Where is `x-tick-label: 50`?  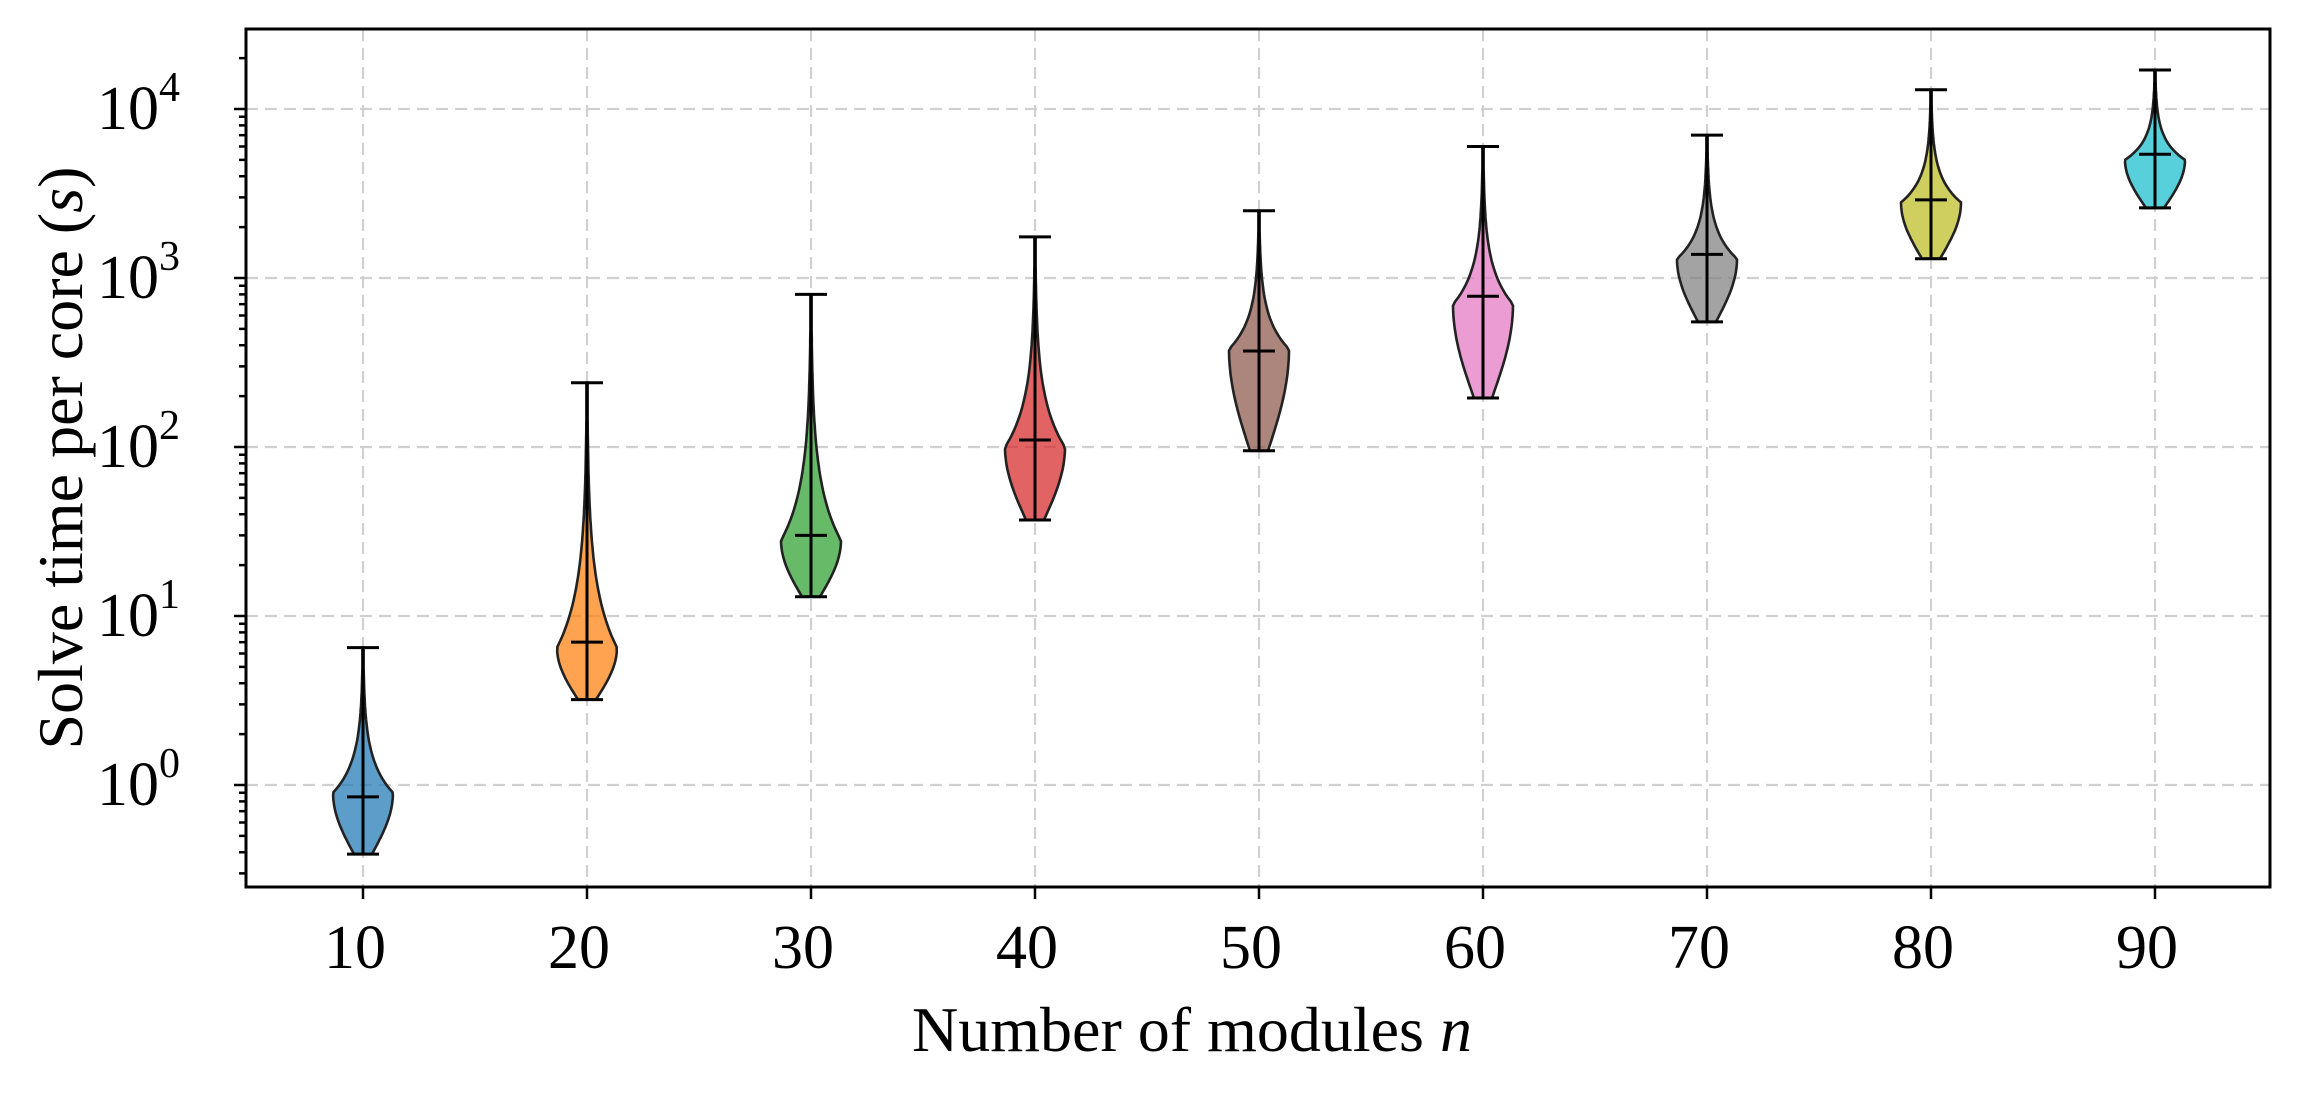 x-tick-label: 50 is located at coordinates (1251, 948).